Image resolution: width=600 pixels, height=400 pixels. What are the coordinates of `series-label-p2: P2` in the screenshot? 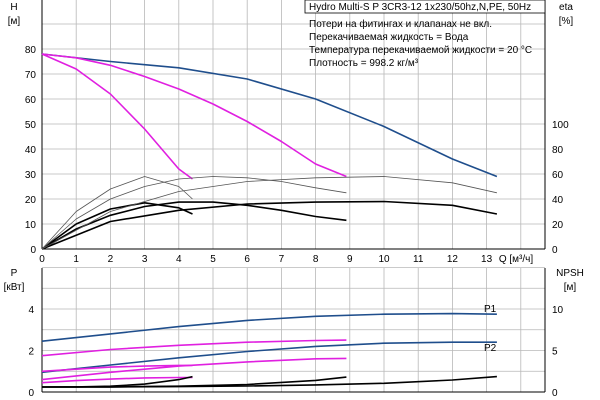 It's located at (490, 348).